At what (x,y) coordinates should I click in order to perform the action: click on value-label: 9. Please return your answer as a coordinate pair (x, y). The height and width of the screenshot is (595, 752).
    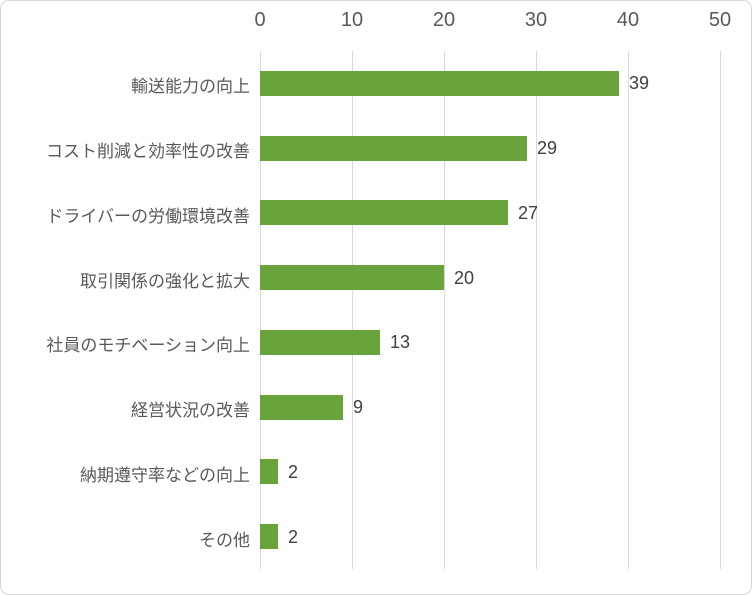
    Looking at the image, I should click on (358, 407).